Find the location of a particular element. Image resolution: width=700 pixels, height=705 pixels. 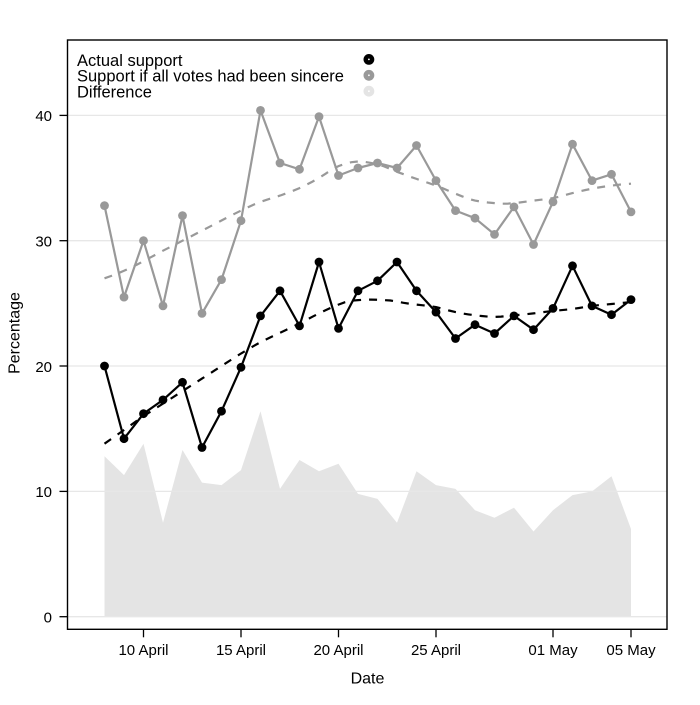

svg-text: 25 April is located at coordinates (436, 650).